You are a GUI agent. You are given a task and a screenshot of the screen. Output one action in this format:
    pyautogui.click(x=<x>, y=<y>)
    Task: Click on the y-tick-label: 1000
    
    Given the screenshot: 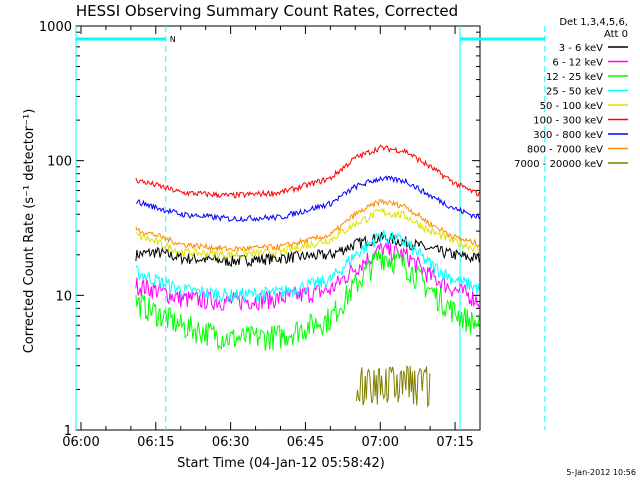 What is the action you would take?
    pyautogui.click(x=55, y=27)
    